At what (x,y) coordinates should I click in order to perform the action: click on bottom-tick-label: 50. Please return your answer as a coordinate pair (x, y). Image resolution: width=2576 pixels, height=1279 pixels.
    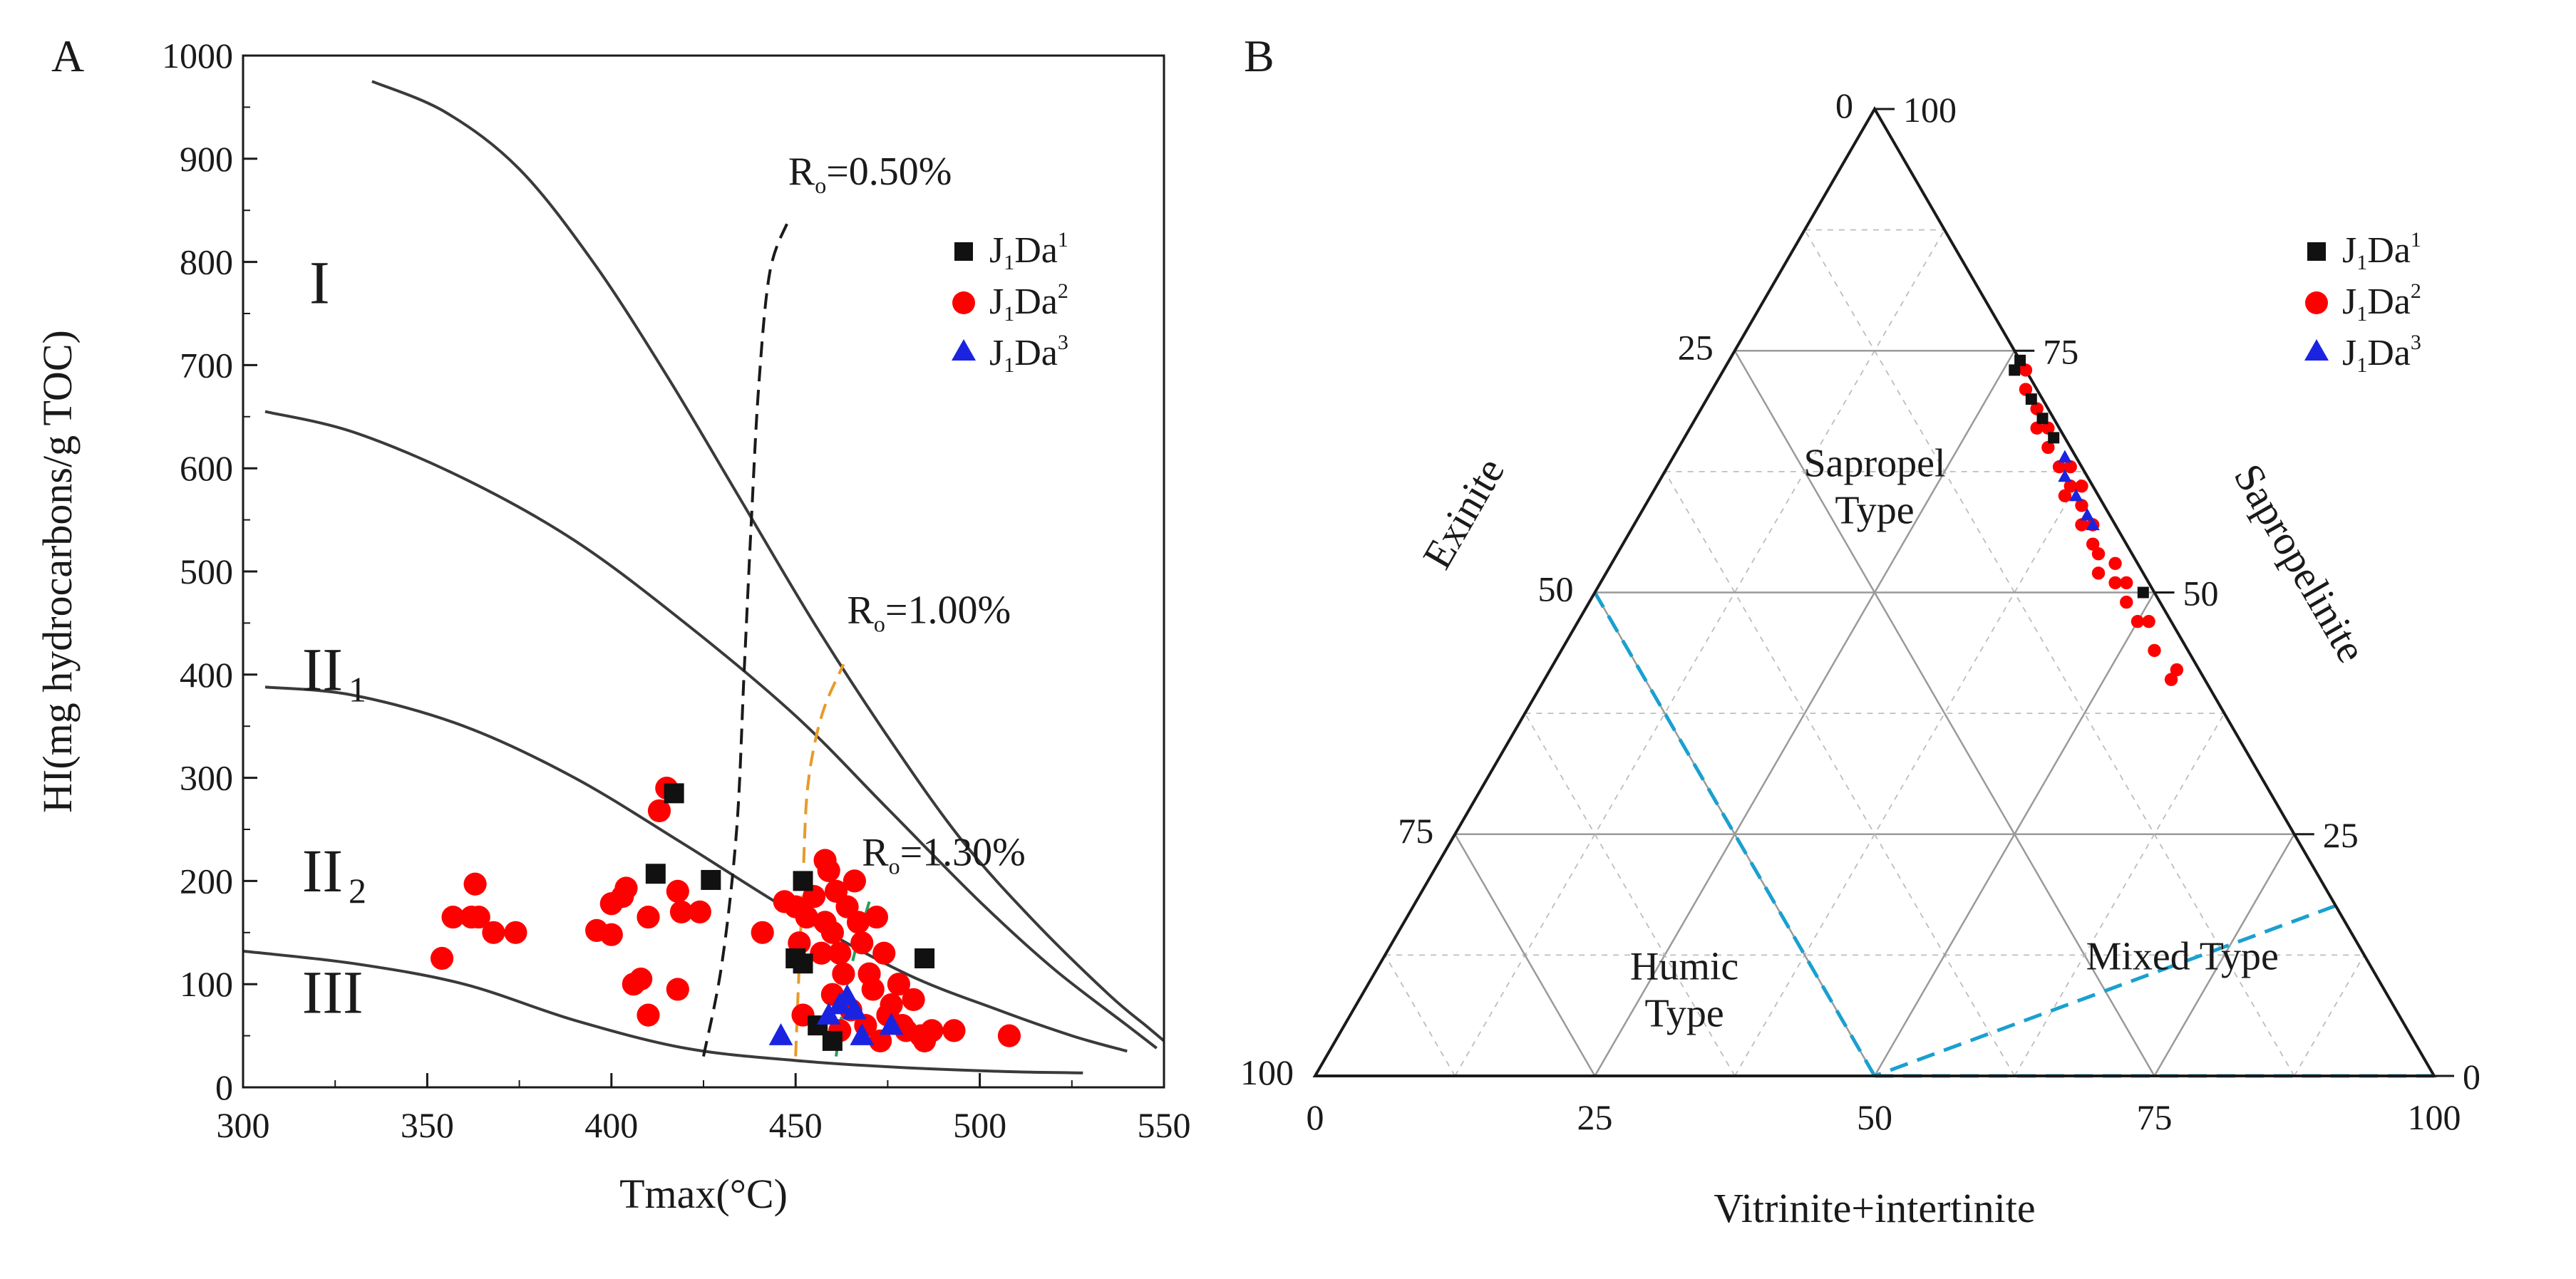
    Looking at the image, I should click on (1874, 1117).